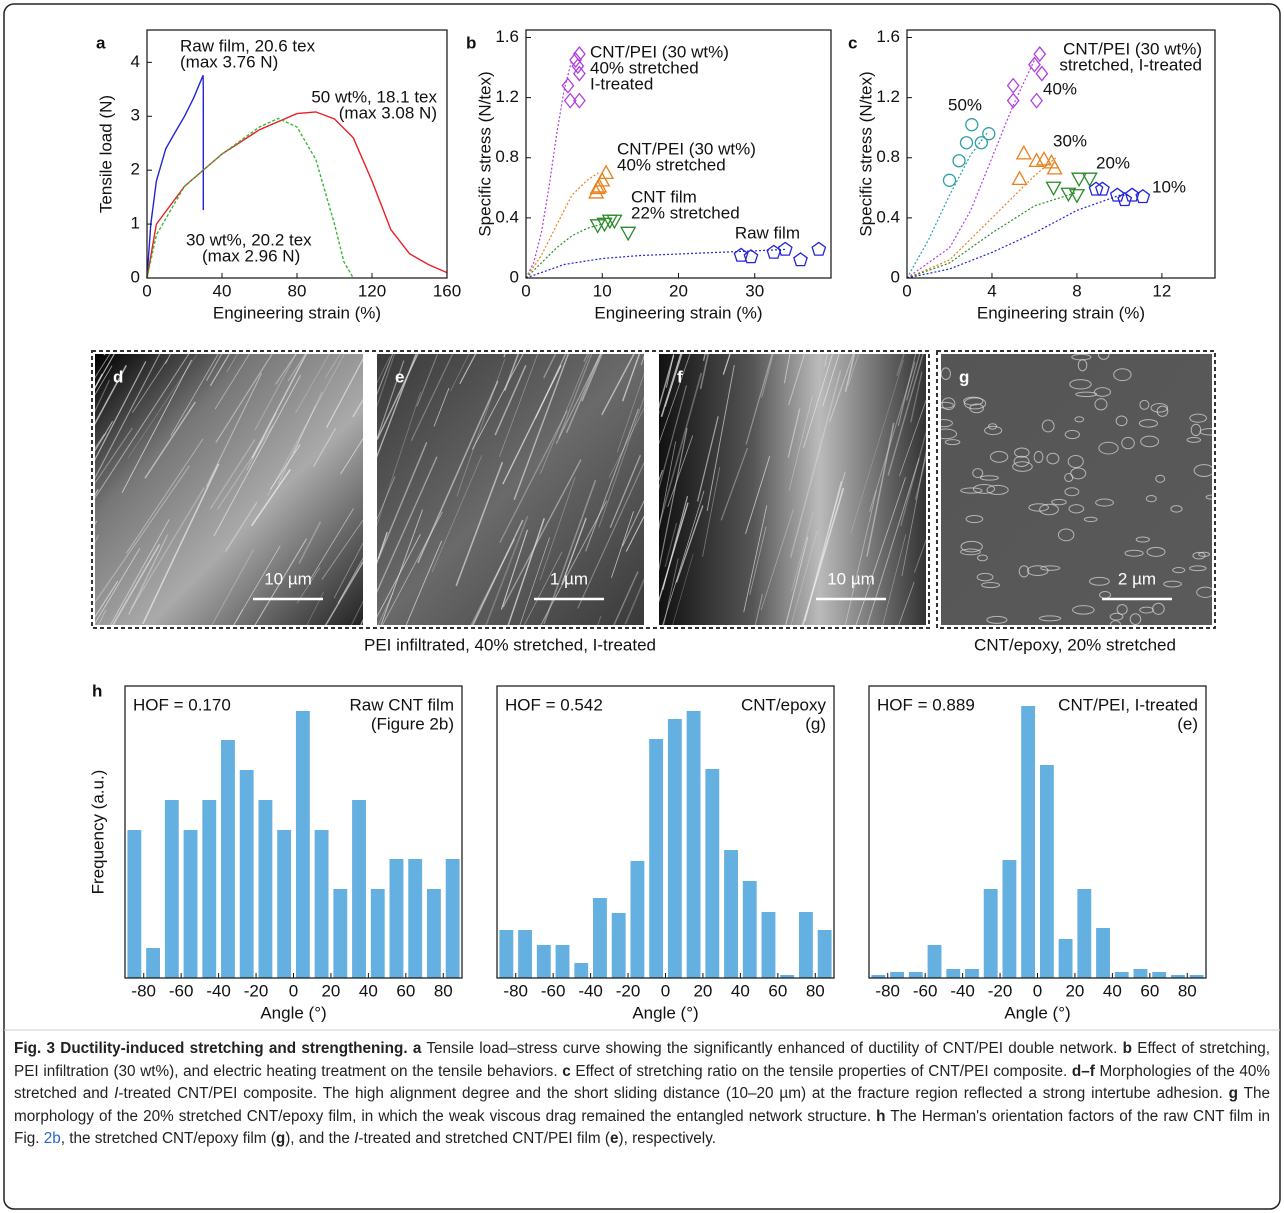 The image size is (1284, 1213). I want to click on x-tick-label: 12, so click(1161, 290).